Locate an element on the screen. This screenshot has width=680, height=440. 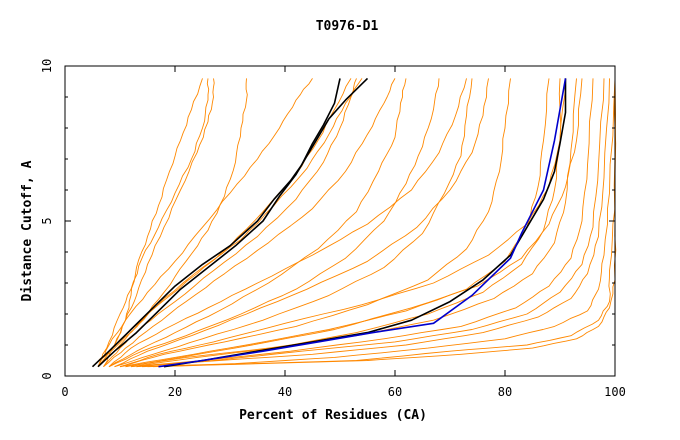
x-tick-label: 80 is located at coordinates (505, 392).